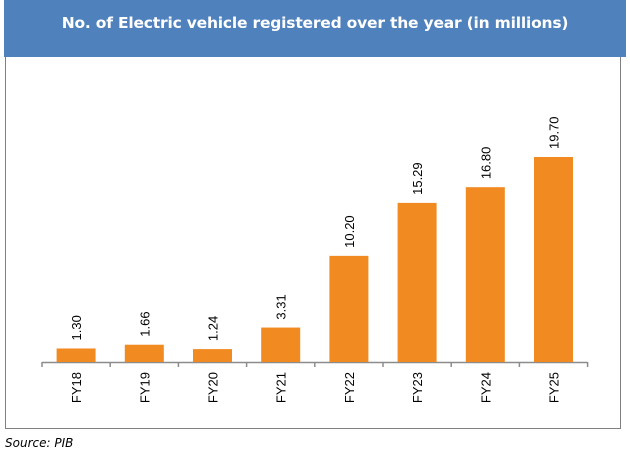 The height and width of the screenshot is (458, 630). Describe the element at coordinates (417, 178) in the screenshot. I see `data-label: 15.29` at that location.